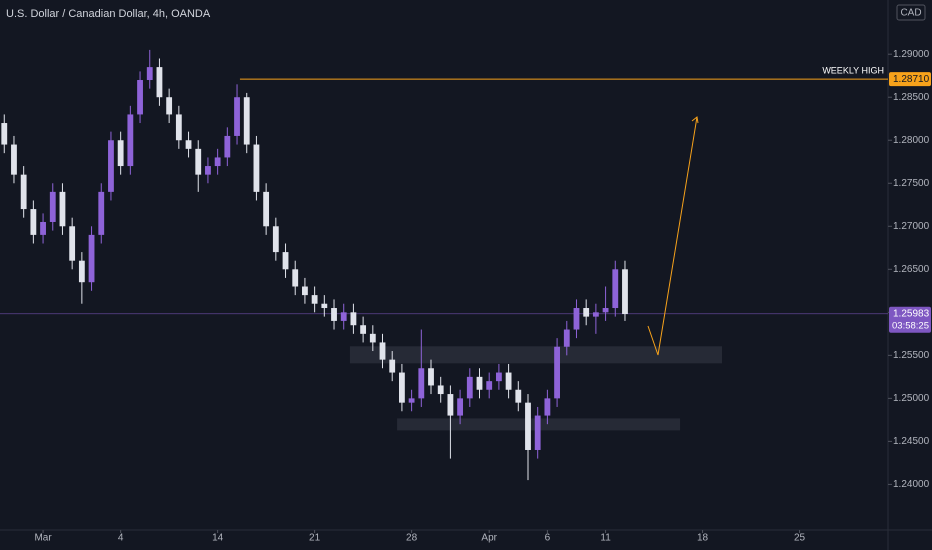 This screenshot has height=550, width=932. I want to click on weekly-high-tag, so click(910, 79).